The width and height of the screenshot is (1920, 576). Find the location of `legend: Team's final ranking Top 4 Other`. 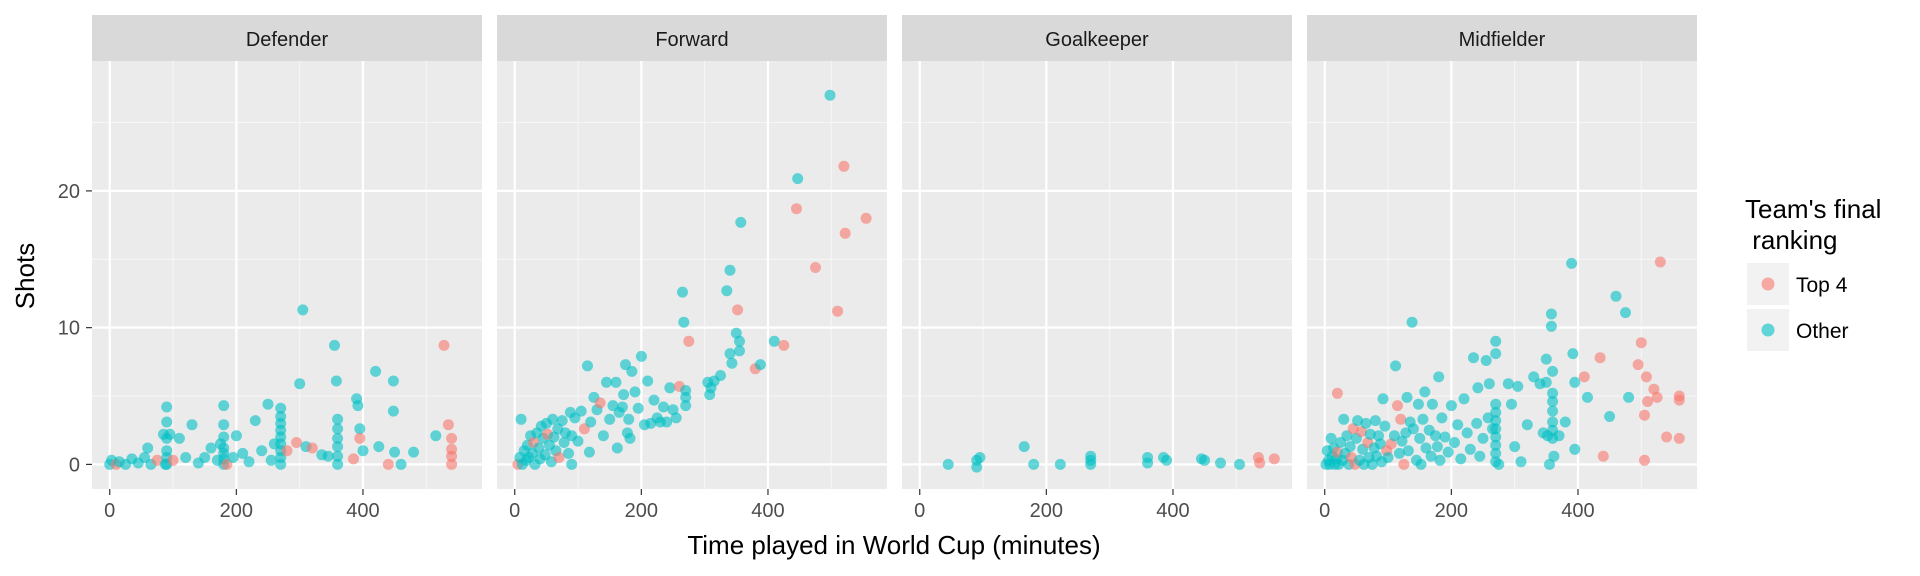

legend: Team's final ranking Top 4 Other is located at coordinates (1813, 272).